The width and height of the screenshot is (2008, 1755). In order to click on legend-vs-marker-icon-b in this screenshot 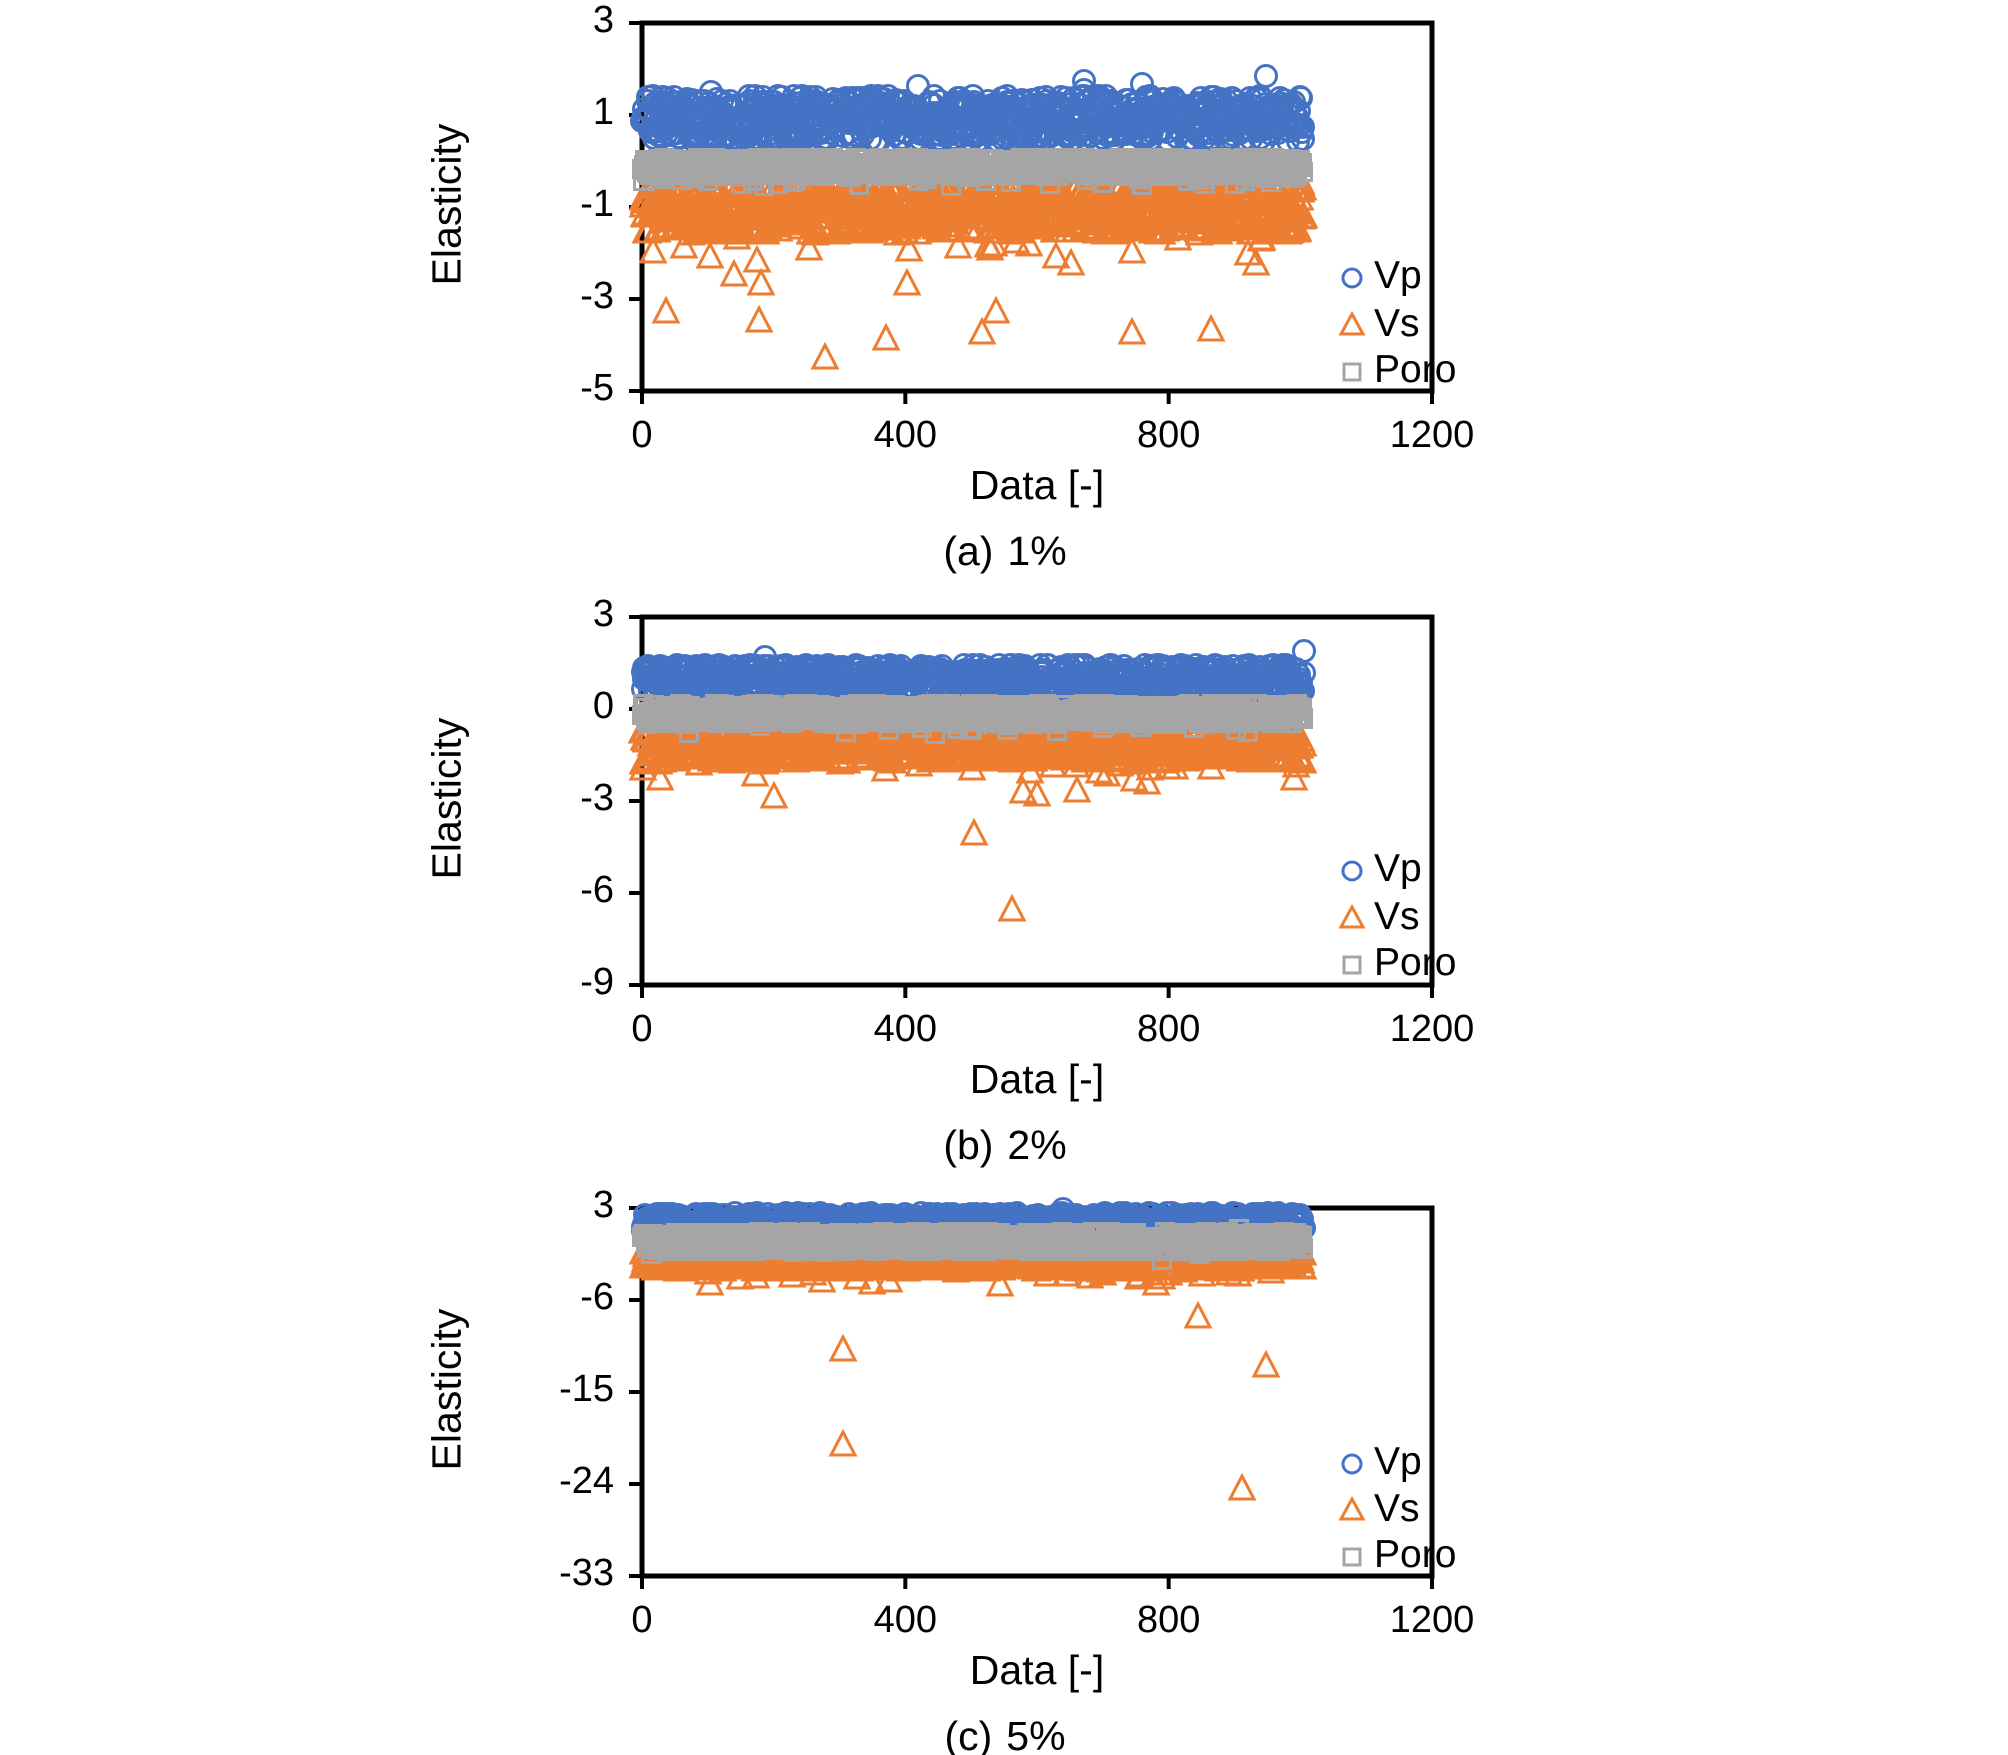, I will do `click(1352, 916)`.